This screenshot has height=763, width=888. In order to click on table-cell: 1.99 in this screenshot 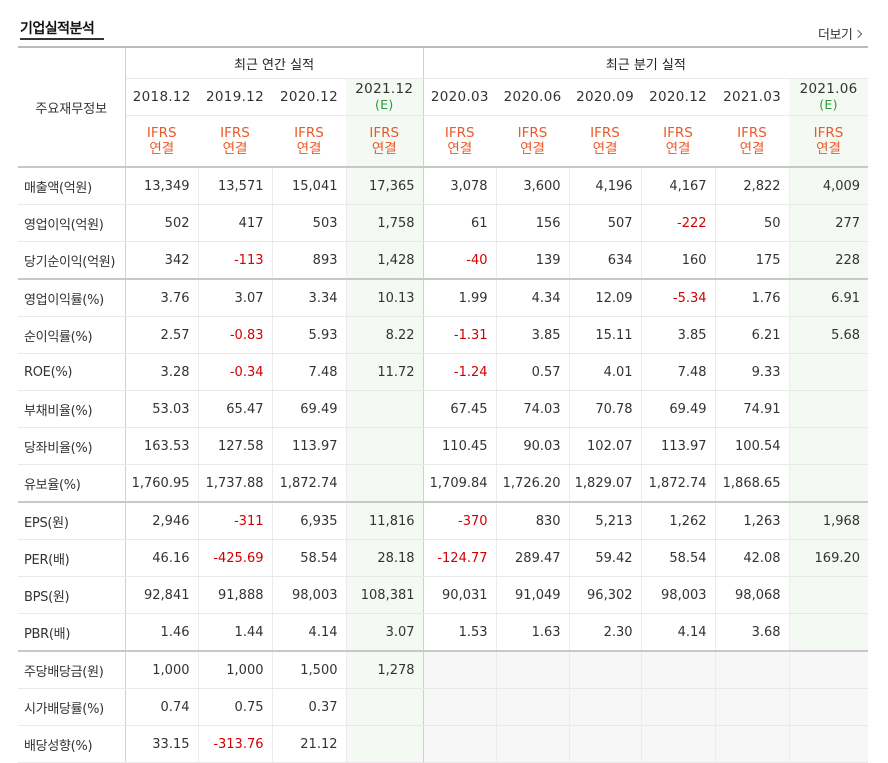, I will do `click(459, 297)`.